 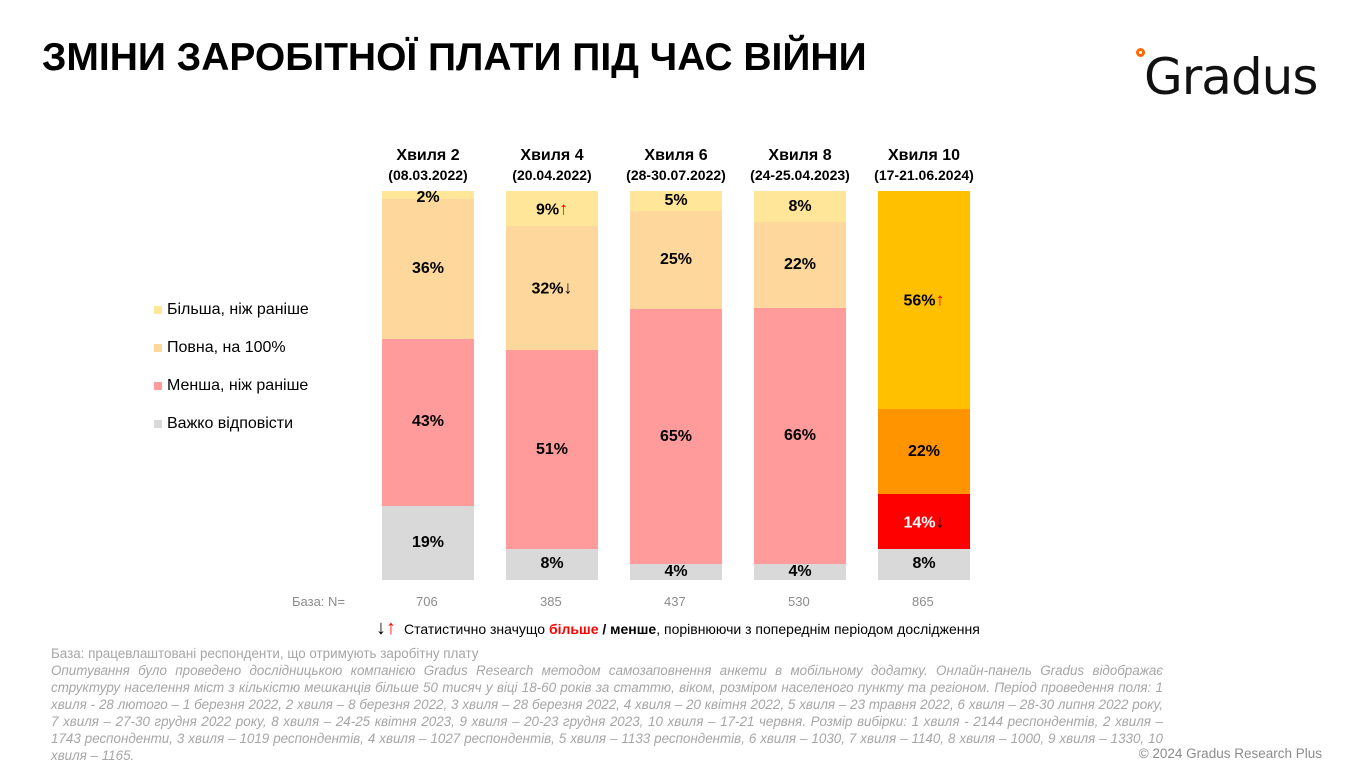 I want to click on base-n: 437, so click(x=675, y=601).